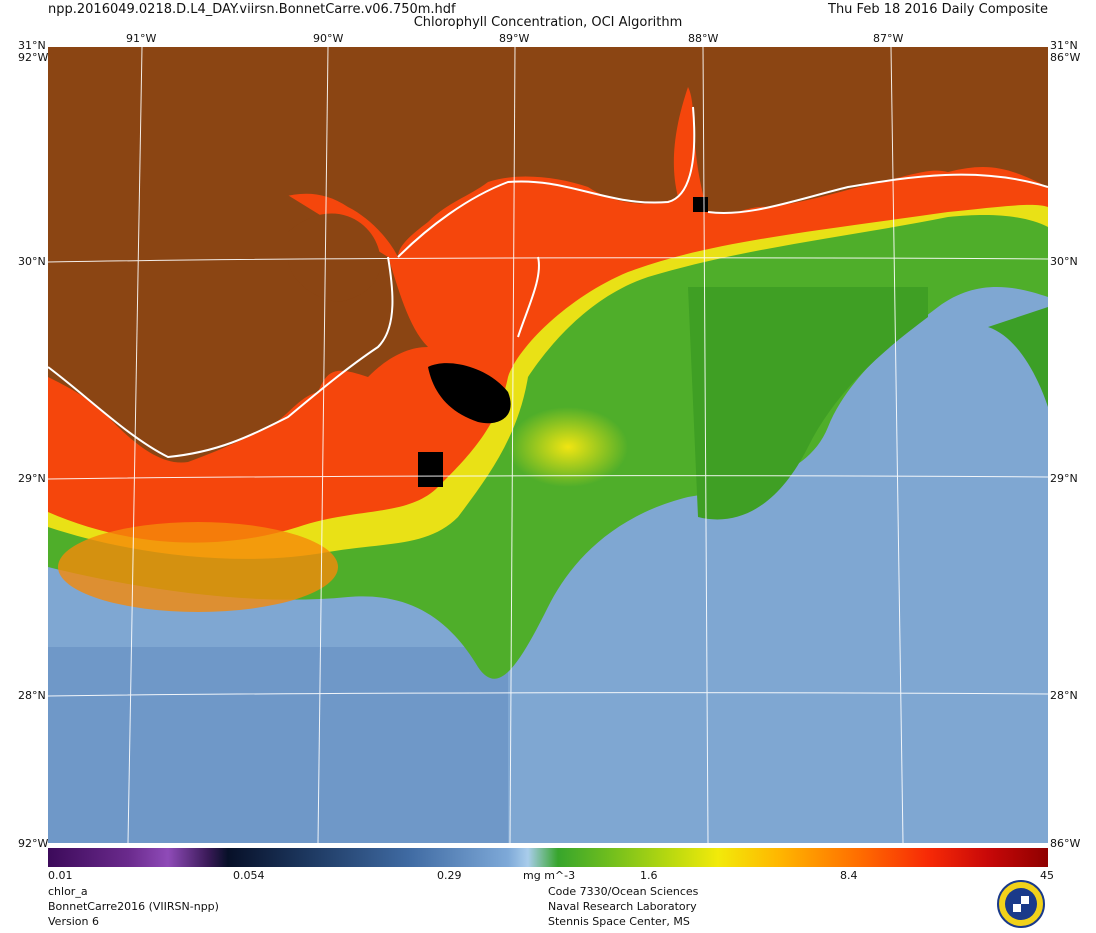  What do you see at coordinates (849, 875) in the screenshot?
I see `colorbar-tick-8-4: 8.4` at bounding box center [849, 875].